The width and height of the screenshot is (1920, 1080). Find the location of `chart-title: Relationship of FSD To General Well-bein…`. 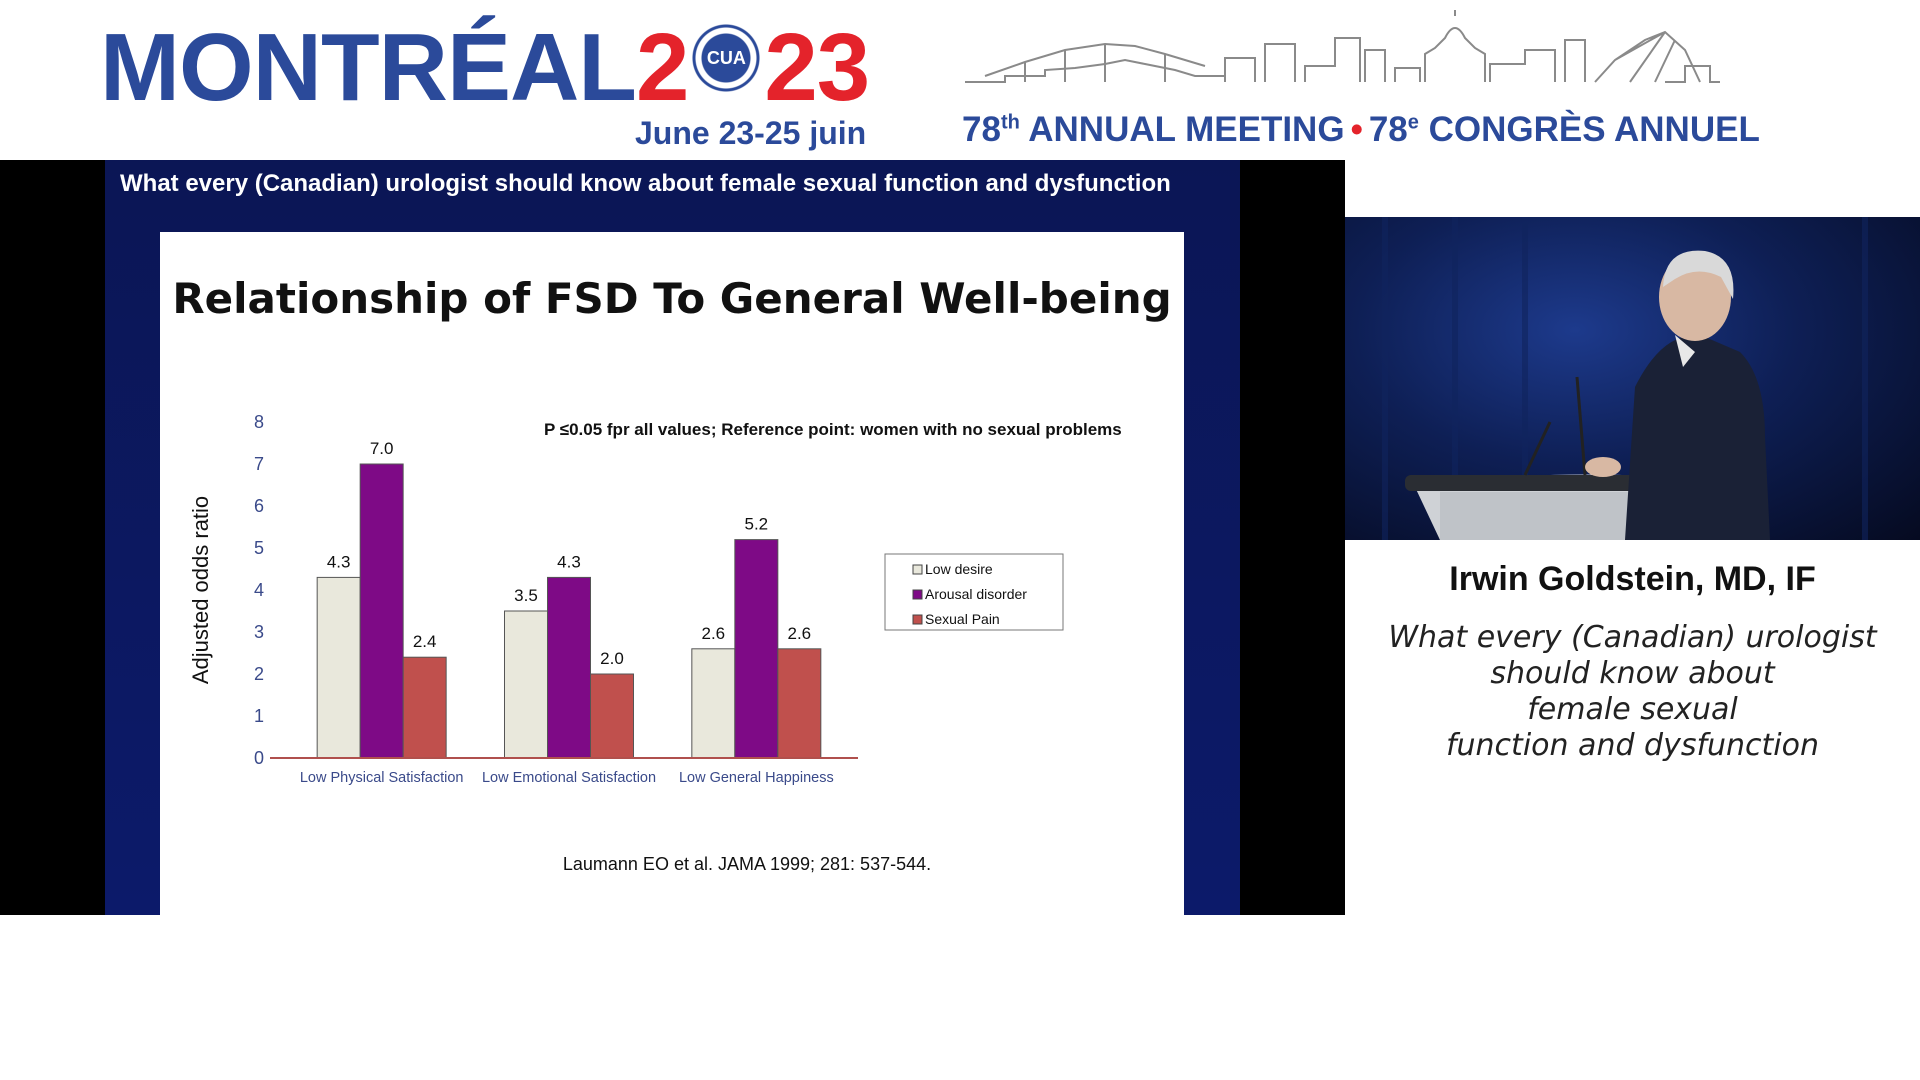

chart-title: Relationship of FSD To General Well-bein… is located at coordinates (672, 298).